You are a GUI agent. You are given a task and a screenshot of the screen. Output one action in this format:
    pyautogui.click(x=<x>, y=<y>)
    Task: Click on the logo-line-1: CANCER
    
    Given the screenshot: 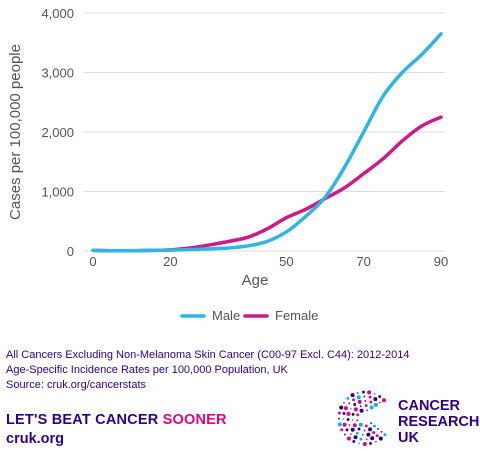 What is the action you would take?
    pyautogui.click(x=429, y=406)
    